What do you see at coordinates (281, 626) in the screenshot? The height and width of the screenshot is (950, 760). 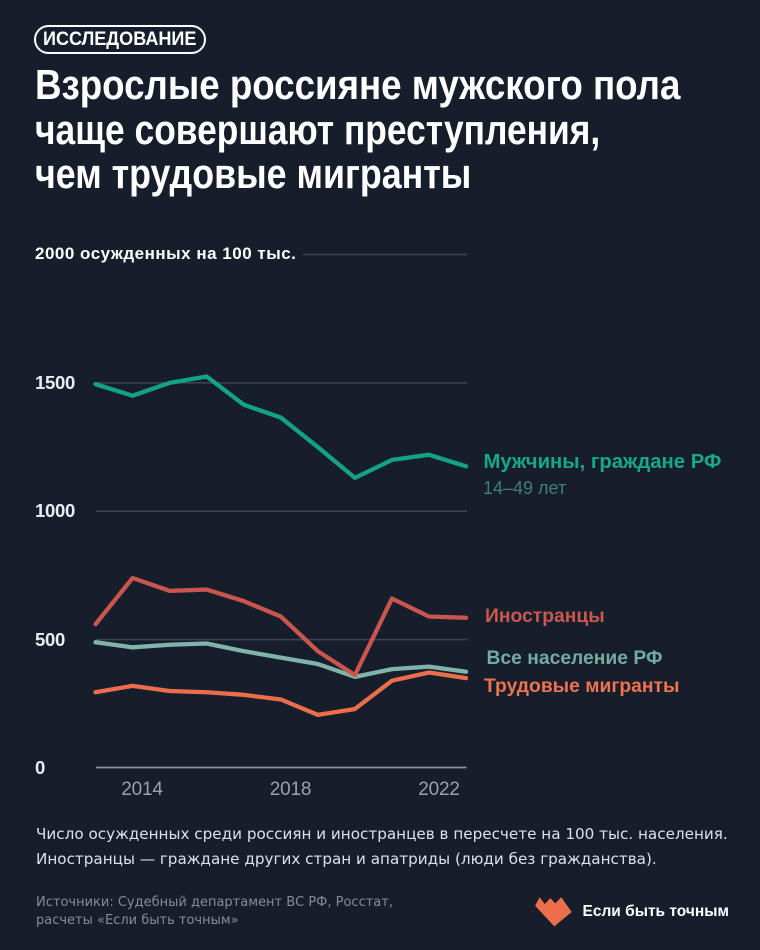 I see `line-foreigners` at bounding box center [281, 626].